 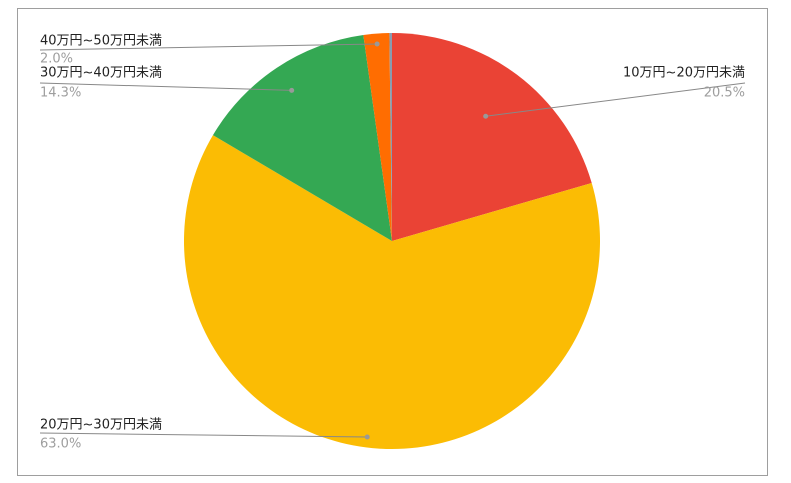 I want to click on slice-value-label: 63.0%, so click(x=60, y=444).